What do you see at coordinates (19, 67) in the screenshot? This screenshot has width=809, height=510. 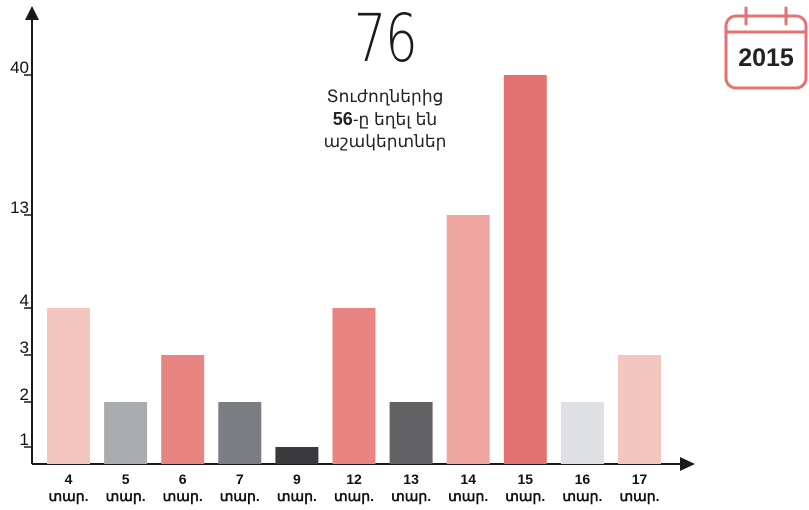 I see `y-tick-label: 40` at bounding box center [19, 67].